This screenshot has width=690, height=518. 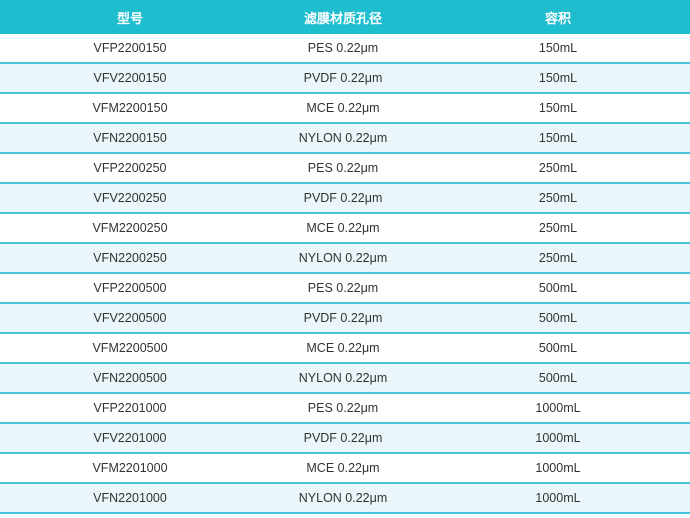 What do you see at coordinates (130, 198) in the screenshot?
I see `cell-model: VFV2200250` at bounding box center [130, 198].